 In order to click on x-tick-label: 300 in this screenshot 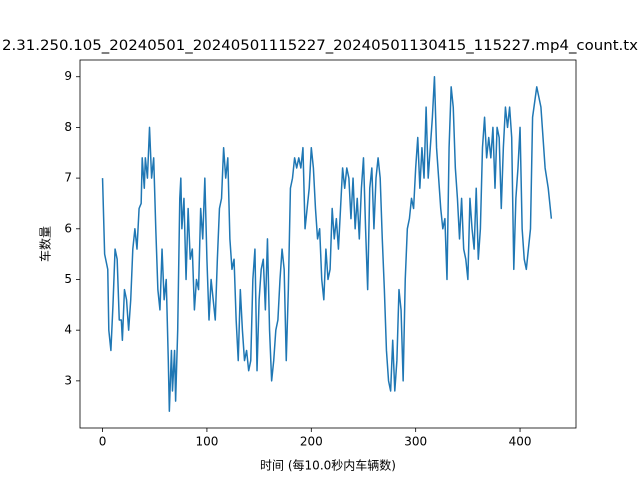, I will do `click(415, 442)`.